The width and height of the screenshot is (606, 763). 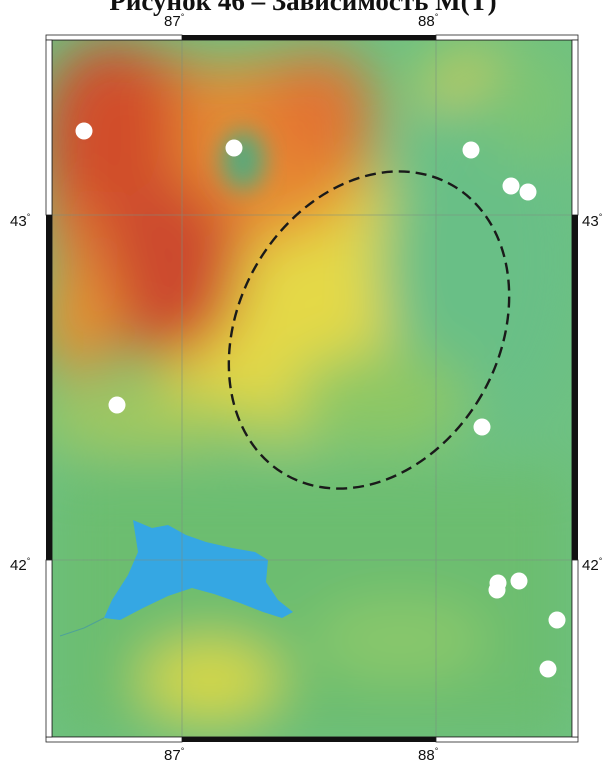 I want to click on lat-label-43-right: 43°, so click(x=592, y=221).